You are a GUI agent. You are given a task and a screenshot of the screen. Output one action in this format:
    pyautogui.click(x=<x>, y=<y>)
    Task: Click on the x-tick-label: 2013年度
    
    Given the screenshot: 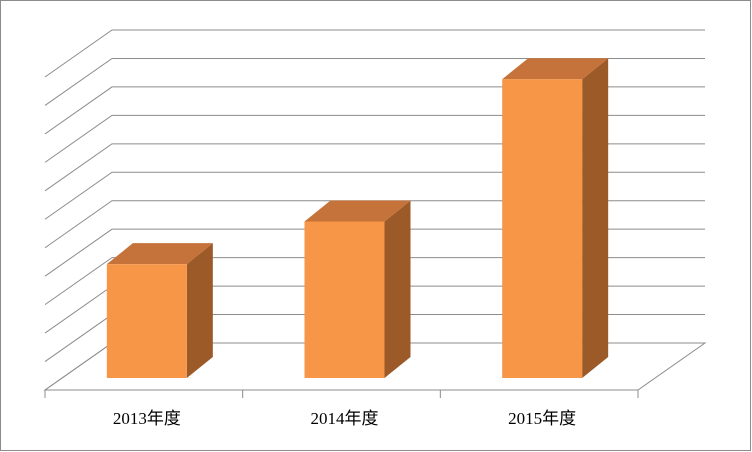 What is the action you would take?
    pyautogui.click(x=147, y=418)
    